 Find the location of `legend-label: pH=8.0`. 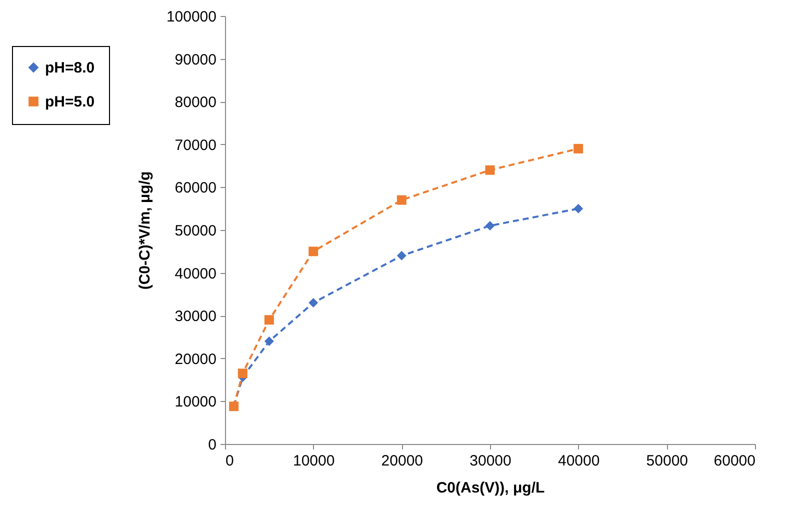

legend-label: pH=8.0 is located at coordinates (70, 68).